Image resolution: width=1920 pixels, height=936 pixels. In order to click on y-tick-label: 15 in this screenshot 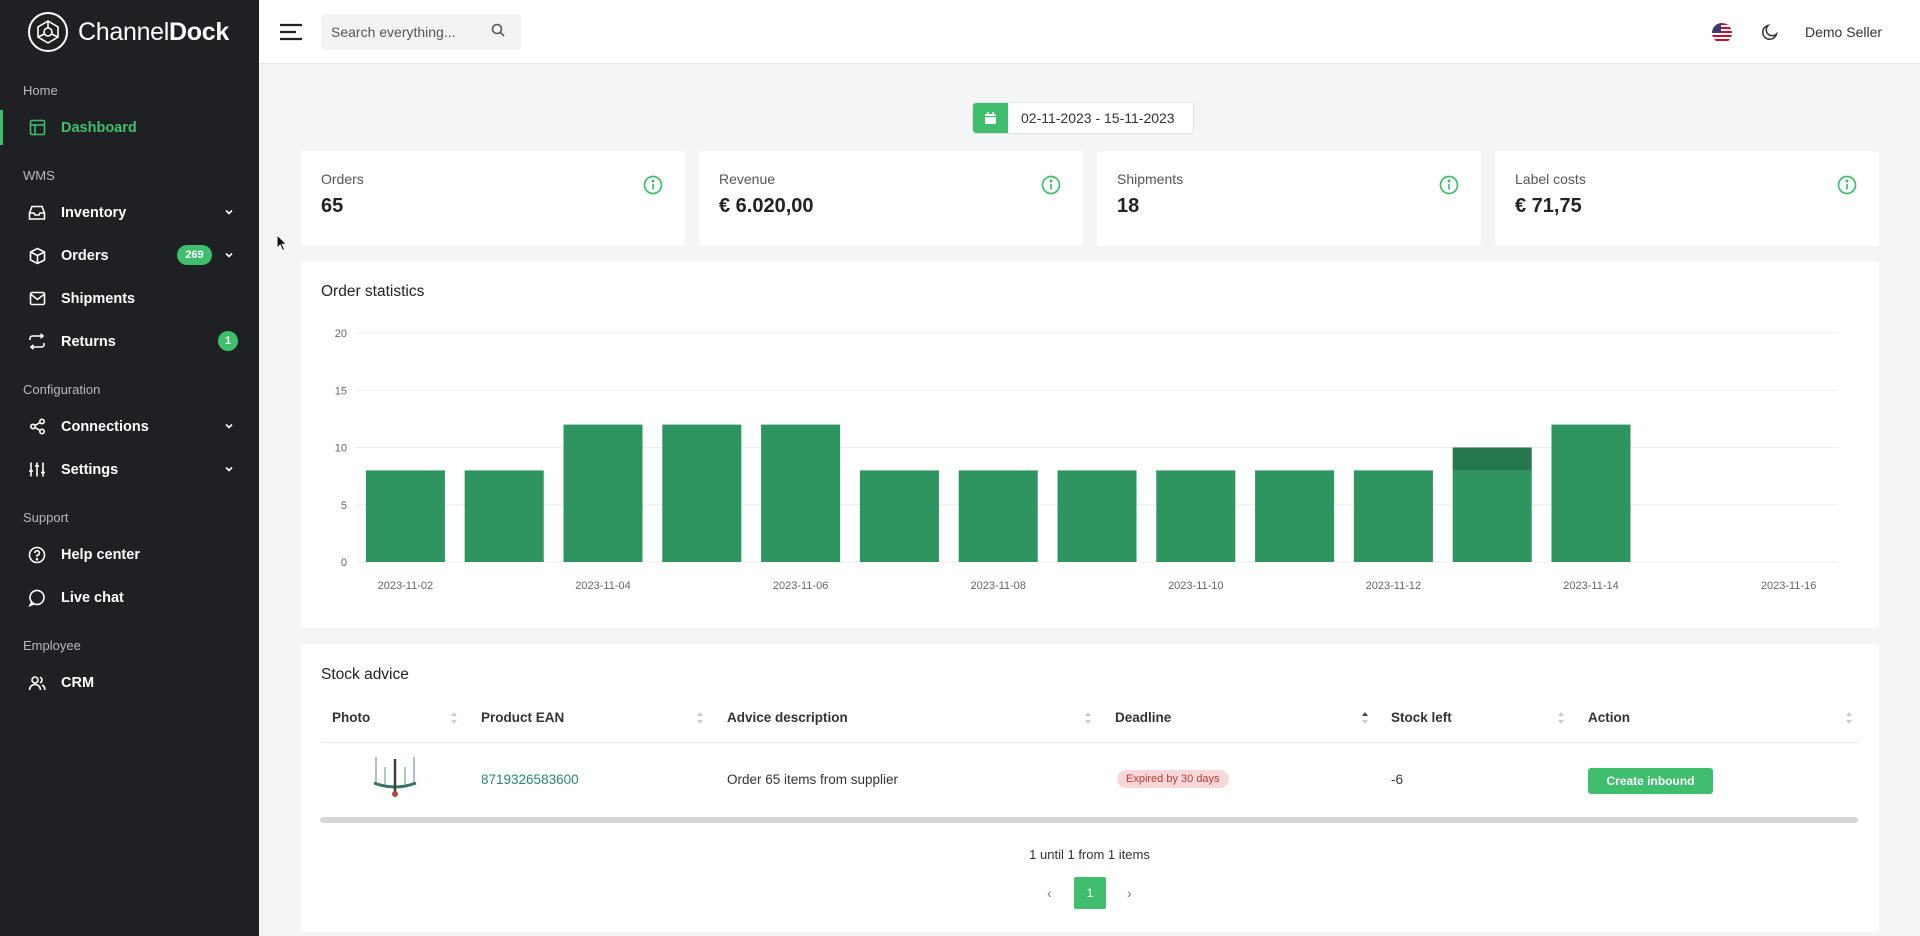, I will do `click(341, 391)`.